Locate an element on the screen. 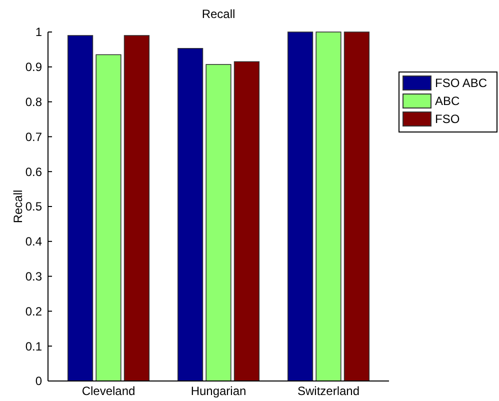  x-tick-label: Cleveland is located at coordinates (109, 391).